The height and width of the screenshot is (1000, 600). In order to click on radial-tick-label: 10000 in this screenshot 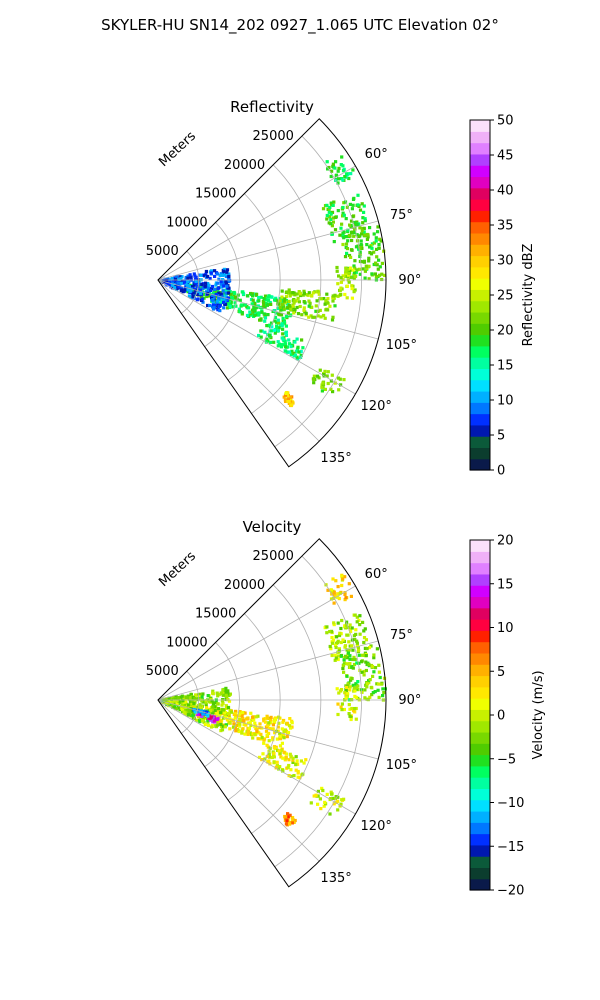, I will do `click(186, 222)`.